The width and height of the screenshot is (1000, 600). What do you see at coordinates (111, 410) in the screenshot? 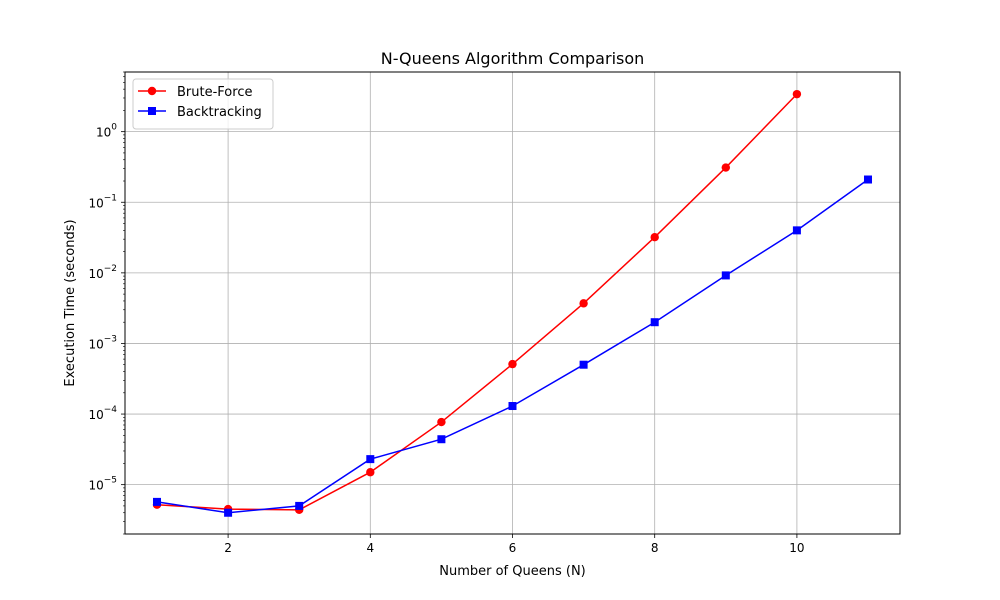
I see `y-tick-exponent: −4` at bounding box center [111, 410].